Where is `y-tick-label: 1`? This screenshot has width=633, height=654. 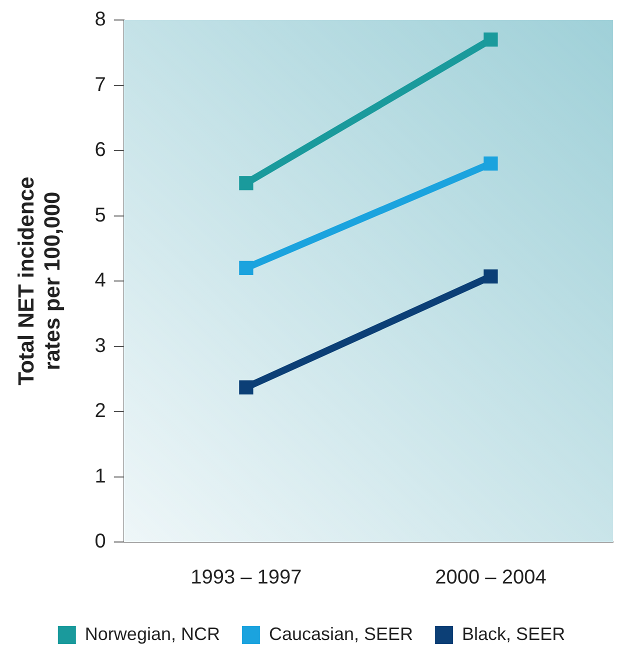
y-tick-label: 1 is located at coordinates (100, 476).